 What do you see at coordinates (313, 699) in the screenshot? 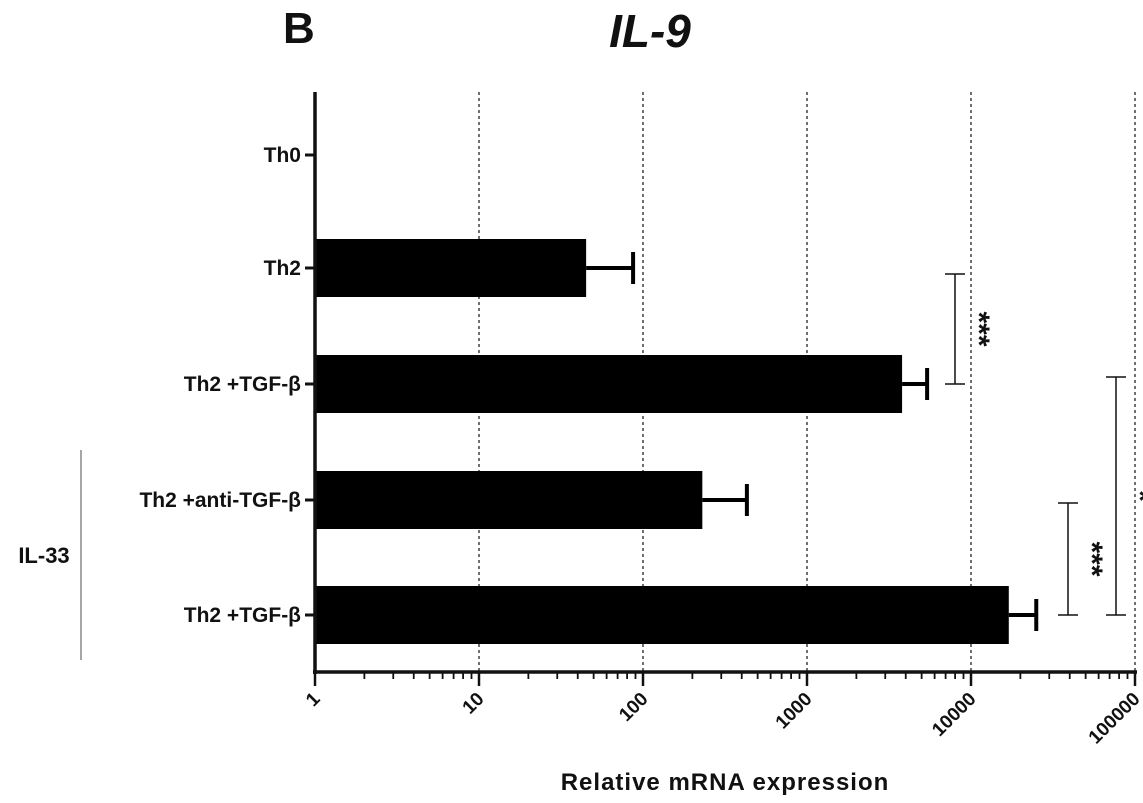
I see `x-tick-label: 1` at bounding box center [313, 699].